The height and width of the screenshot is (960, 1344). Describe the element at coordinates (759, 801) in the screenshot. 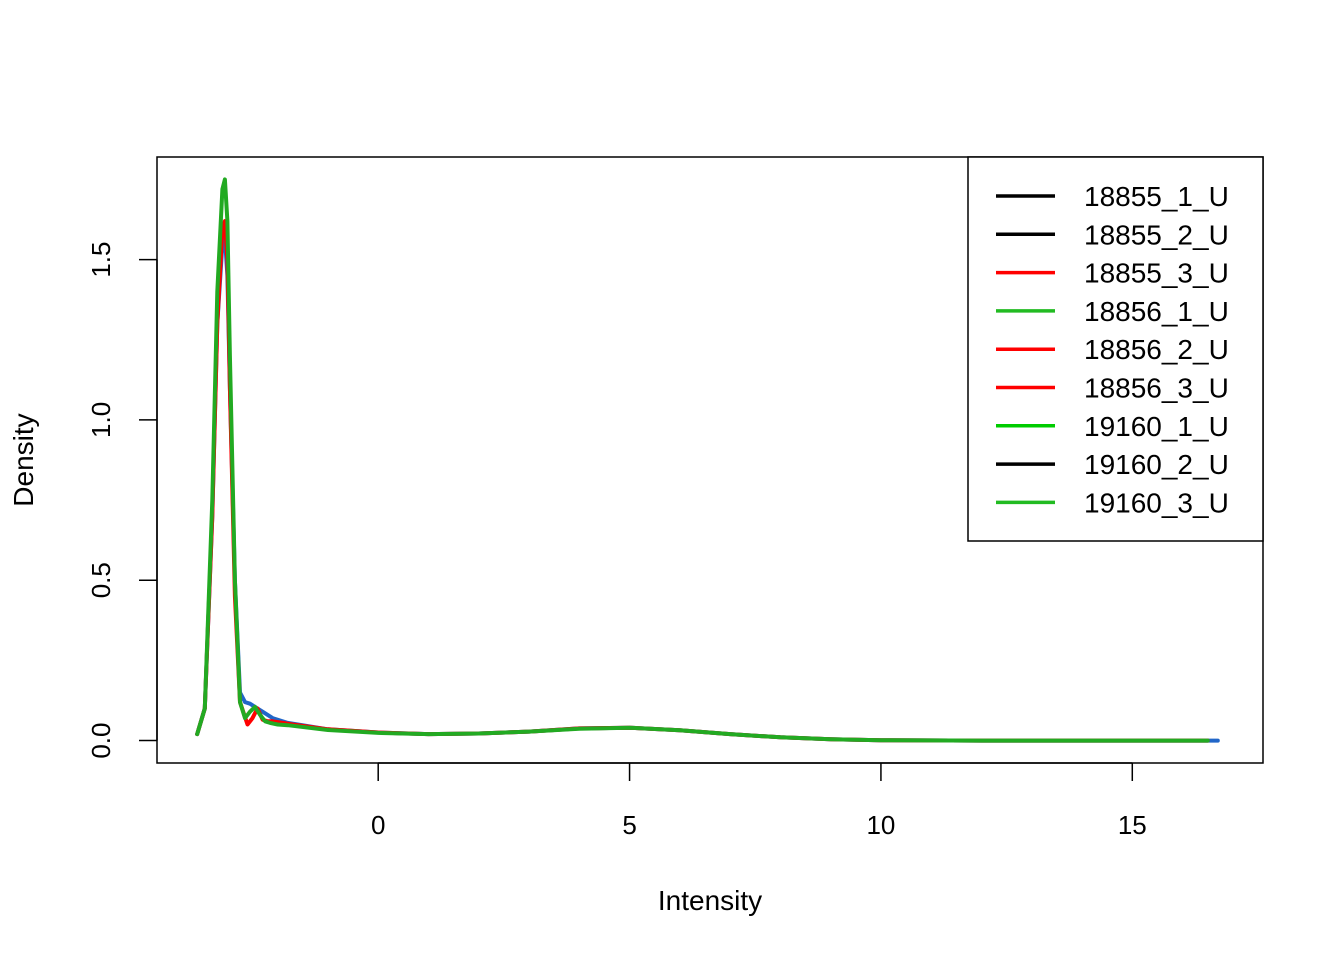

I see `x-axis: 0 5 10 15` at that location.